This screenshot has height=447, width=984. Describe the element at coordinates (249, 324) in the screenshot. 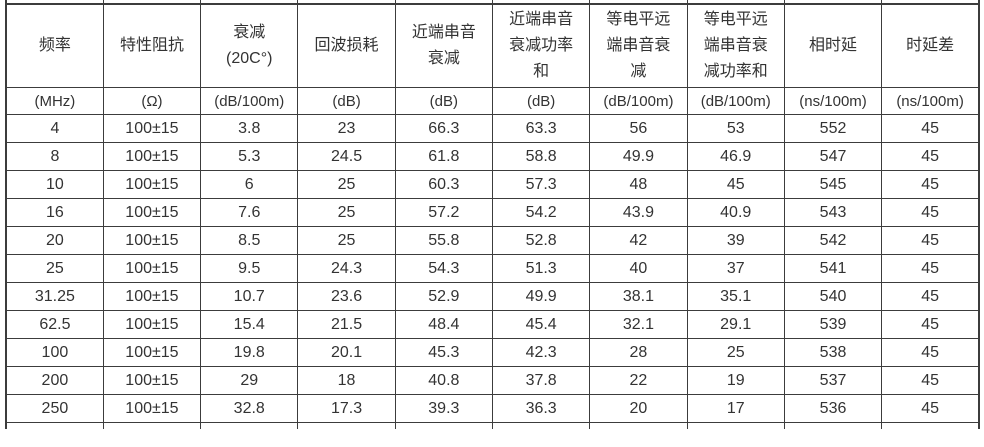

I see `data-cell: 15.4` at that location.